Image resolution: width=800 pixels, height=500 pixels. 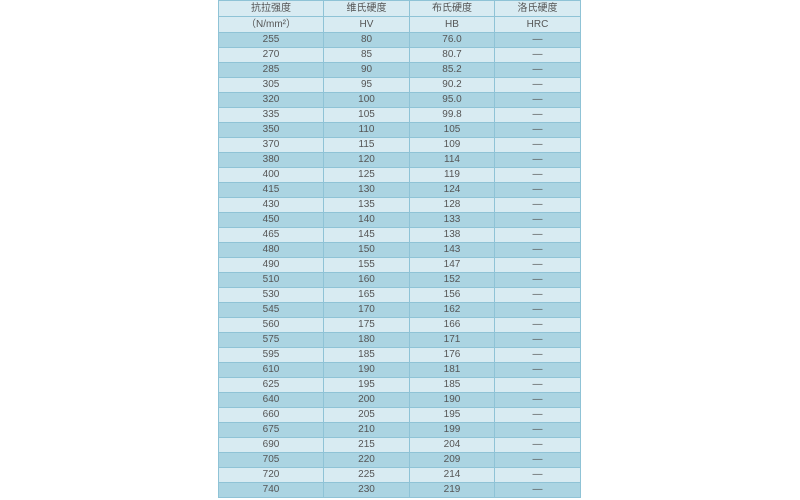 I want to click on hv-cell: 200, so click(x=366, y=400).